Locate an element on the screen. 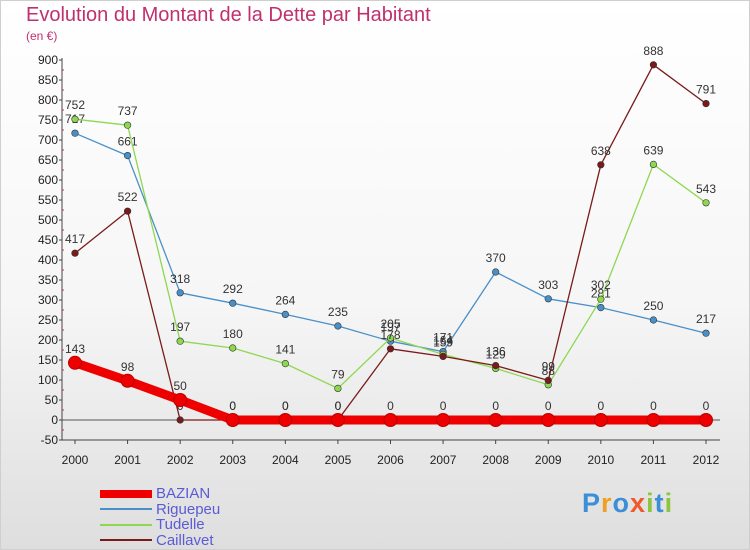 Image resolution: width=750 pixels, height=550 pixels. x-tick-label: 2007 is located at coordinates (443, 460).